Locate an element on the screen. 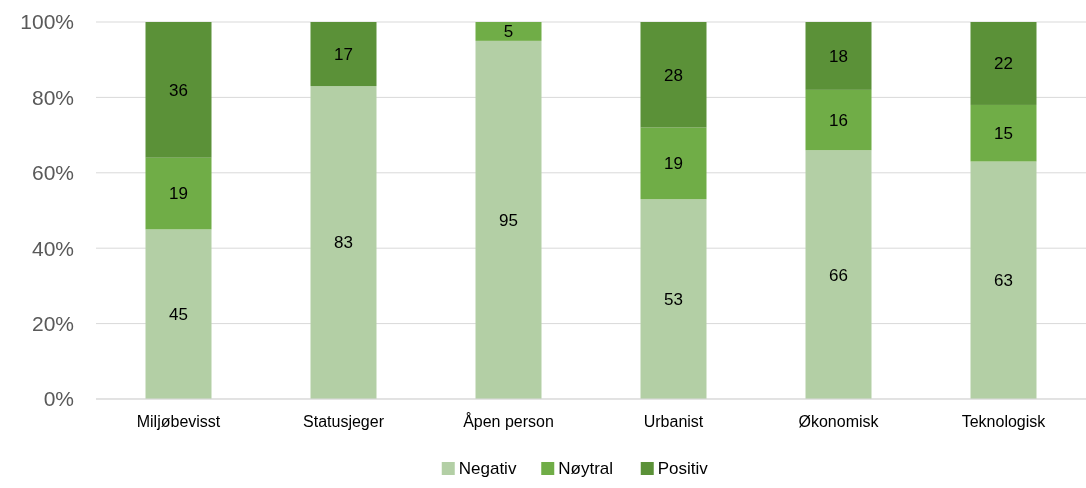  data-label: 95 is located at coordinates (508, 220).